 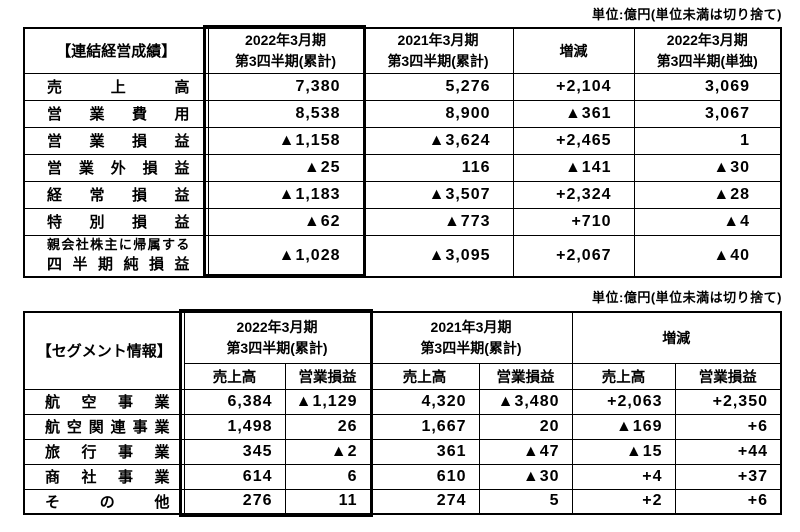 I want to click on row-label: 特別損益, so click(x=116, y=221).